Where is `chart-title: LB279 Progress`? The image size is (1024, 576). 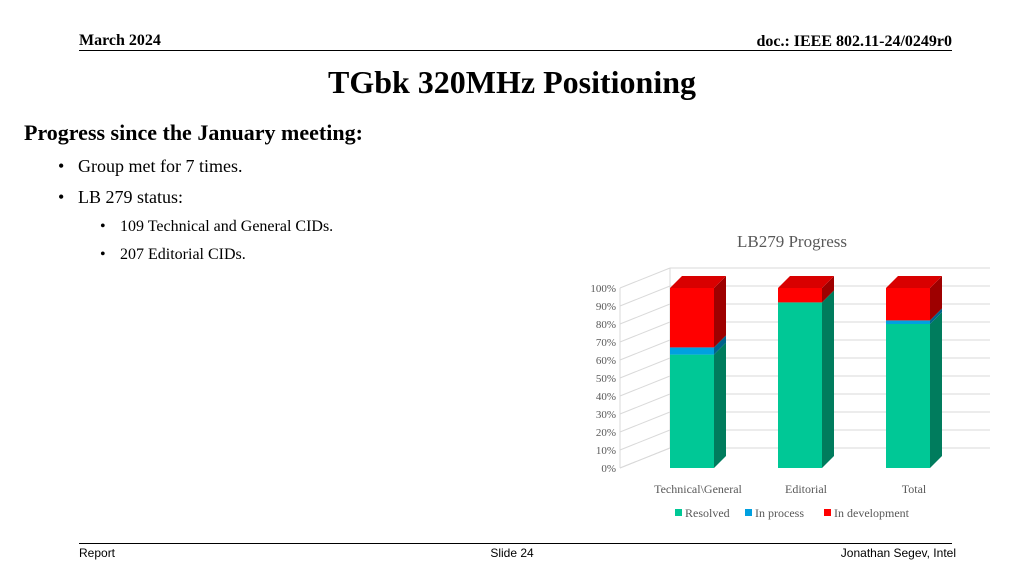 chart-title: LB279 Progress is located at coordinates (792, 241).